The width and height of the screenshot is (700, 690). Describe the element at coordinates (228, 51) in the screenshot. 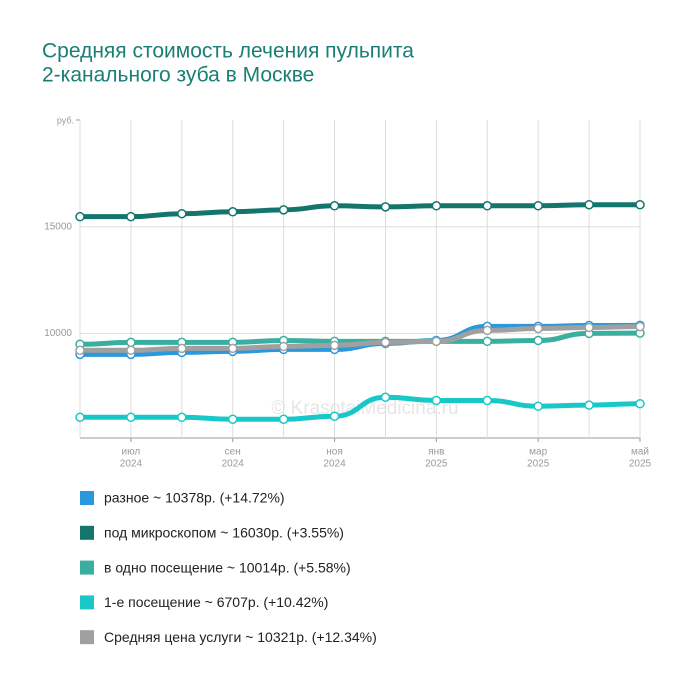

I see `chart-title: Средняя стоимость лечения пульпита` at that location.